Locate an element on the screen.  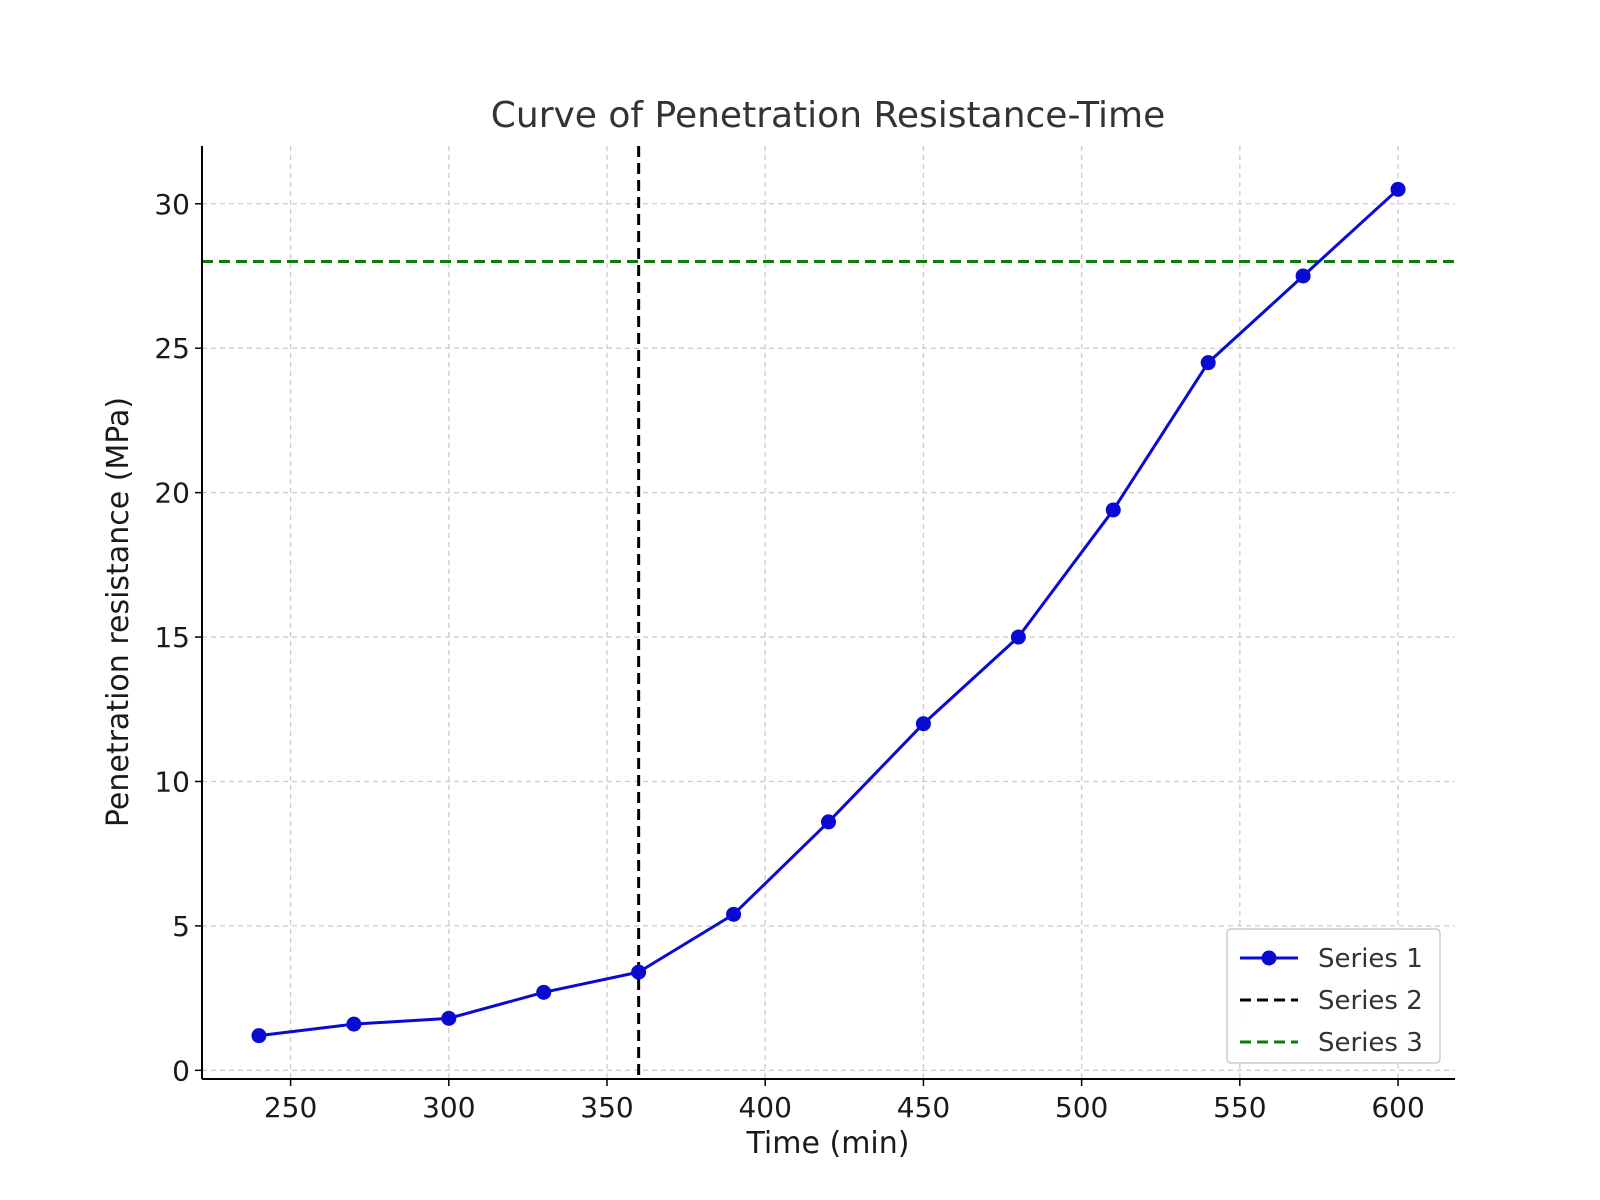
x-tick-label: 250 is located at coordinates (290, 1107).